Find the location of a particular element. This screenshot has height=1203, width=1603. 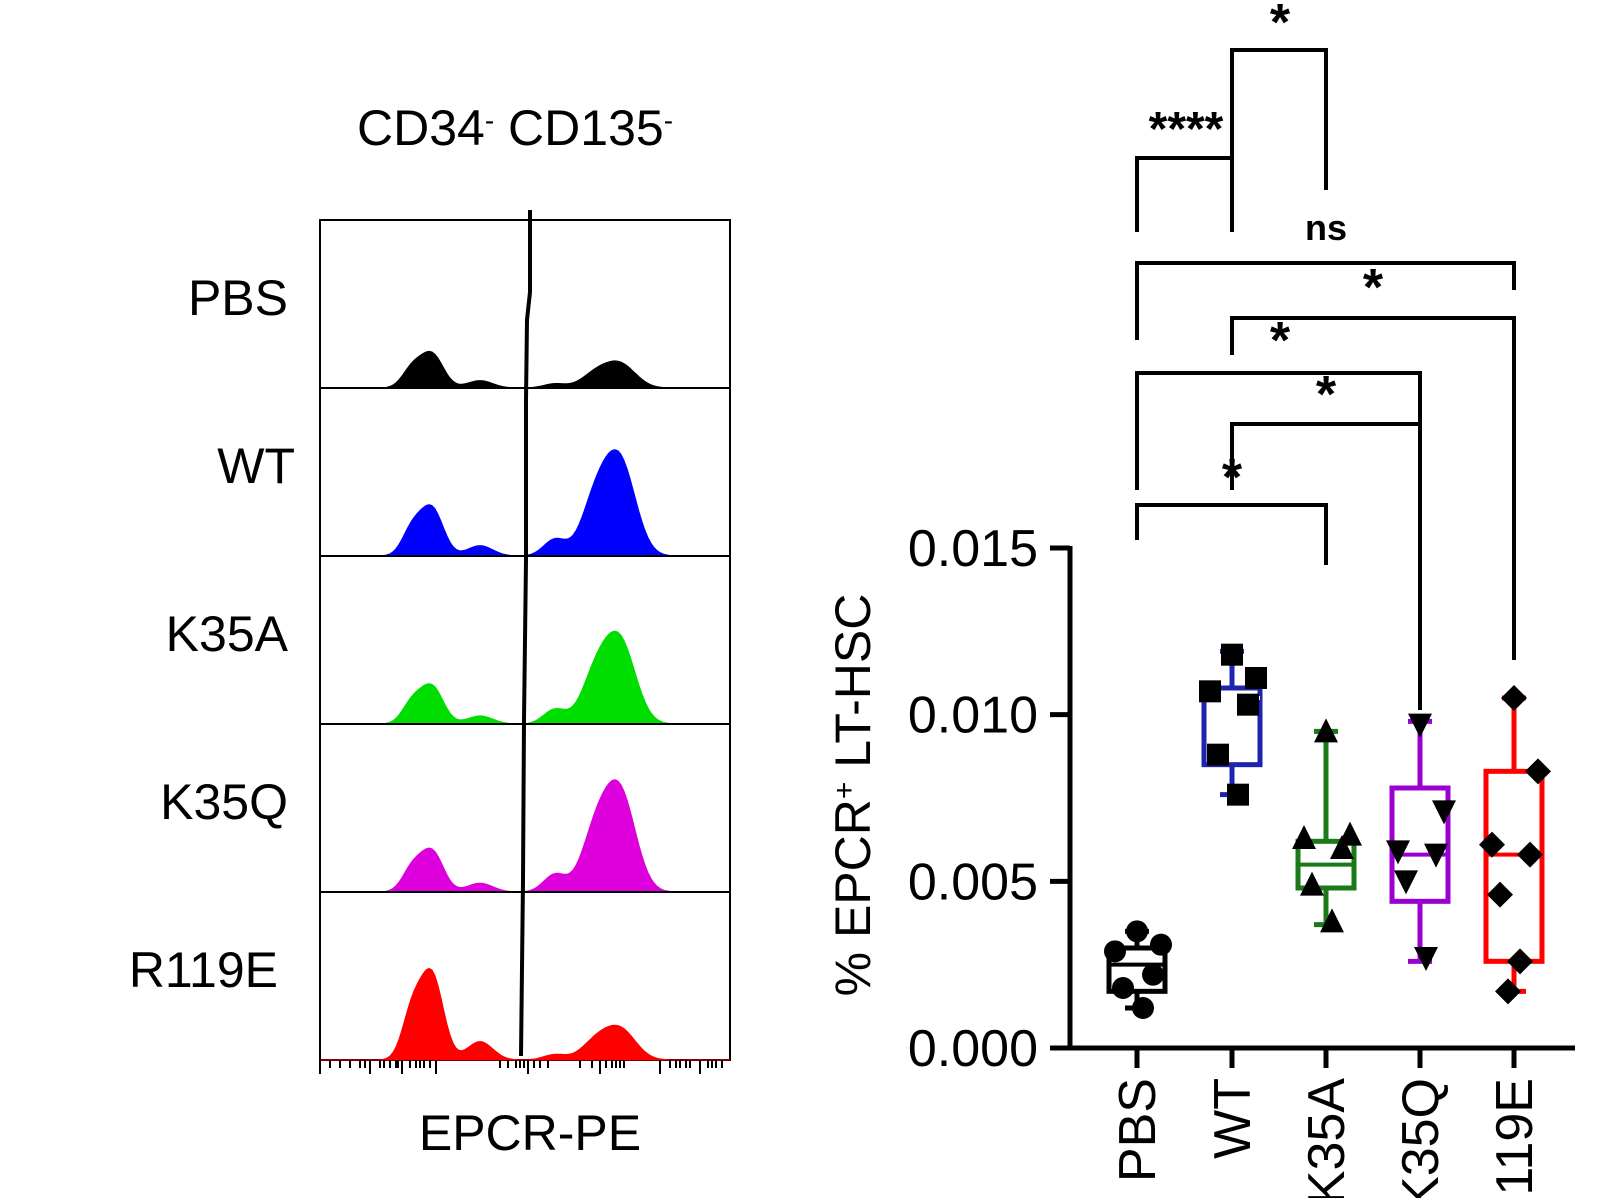

significance-brackets: *****ns**** is located at coordinates (1325, 355).